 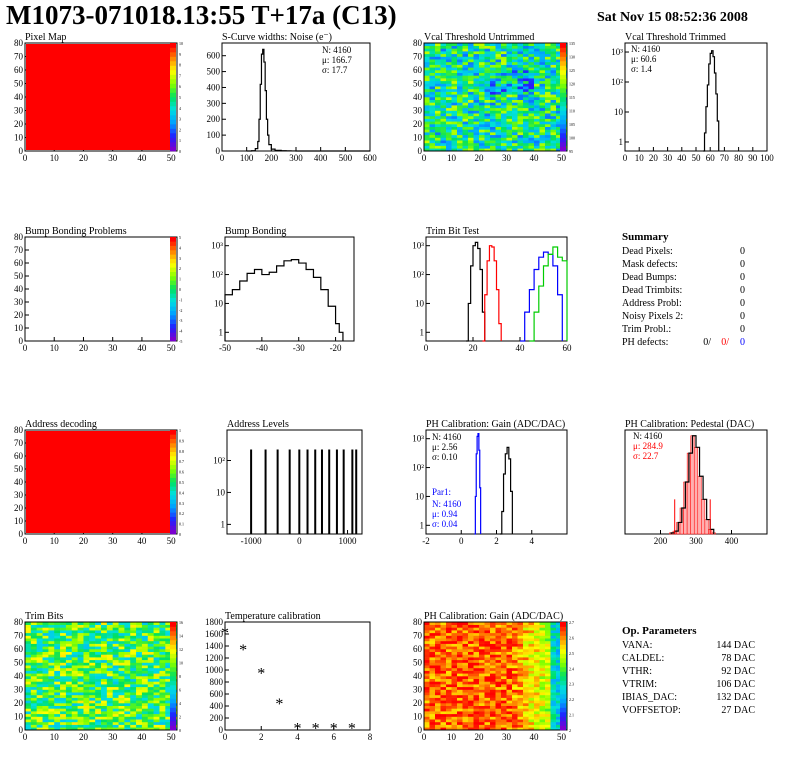 What do you see at coordinates (418, 57) in the screenshot?
I see `vcal-untrimmed-ytick-label: 70` at bounding box center [418, 57].